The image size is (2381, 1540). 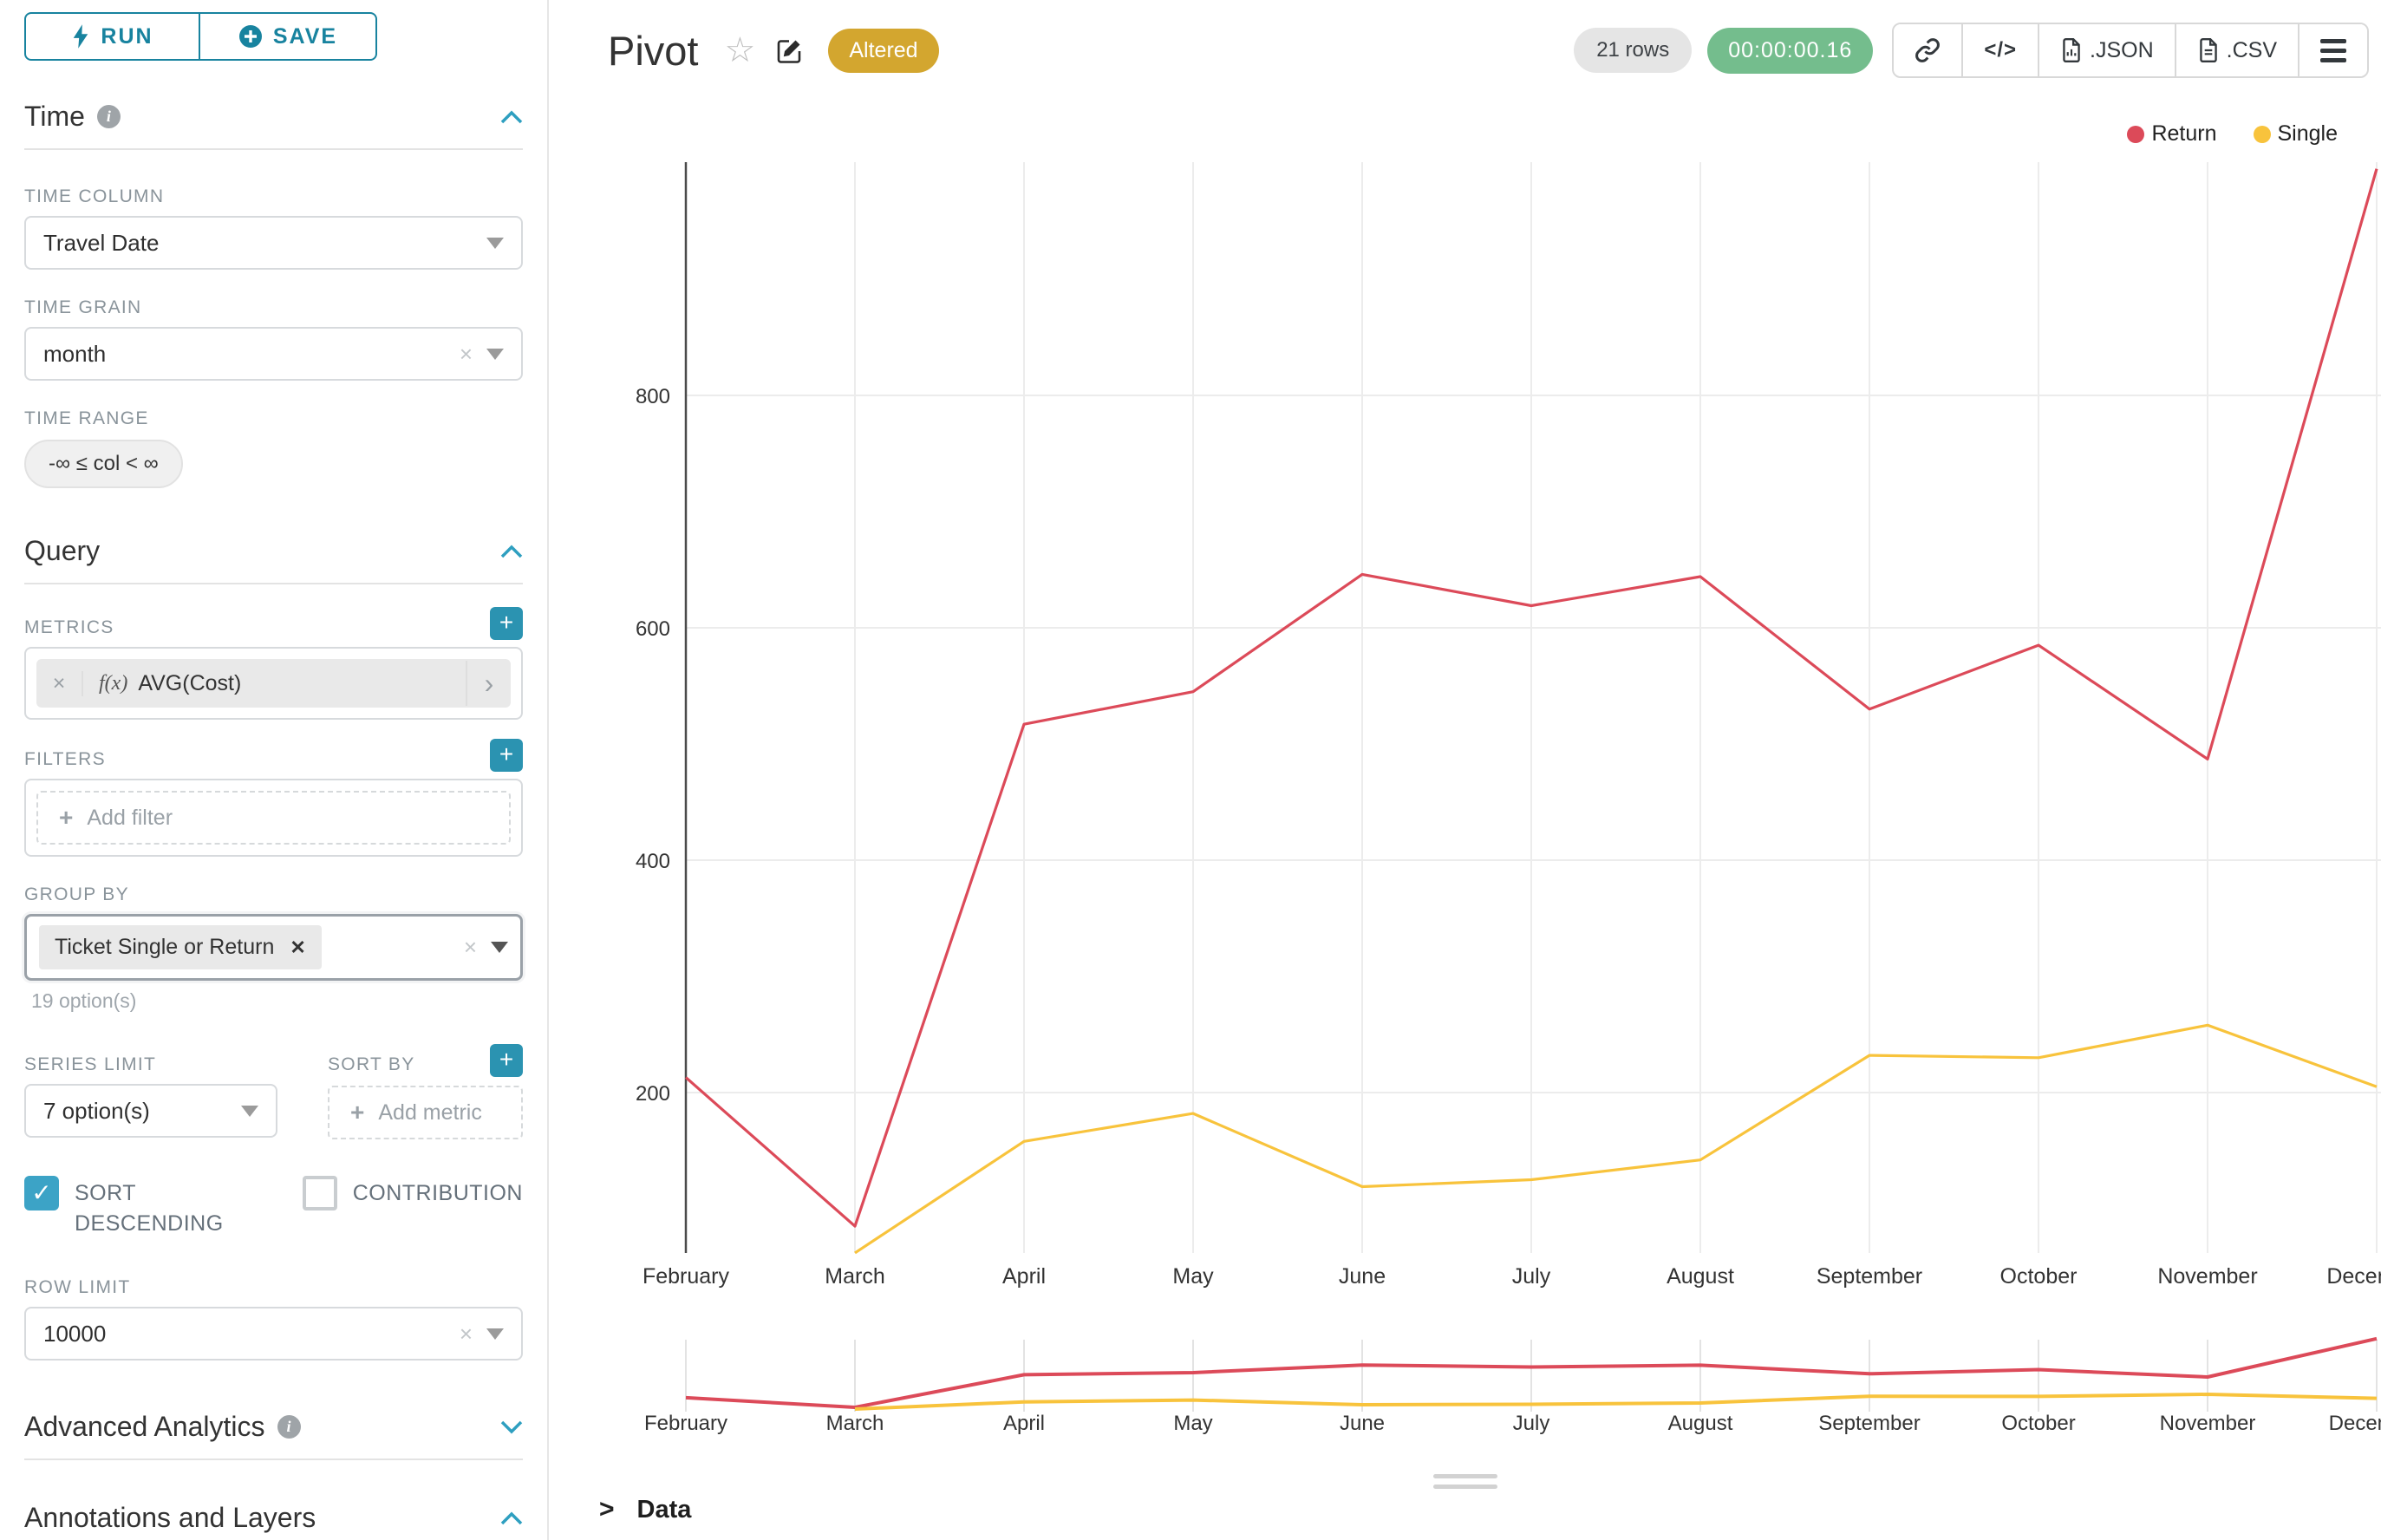 What do you see at coordinates (135, 1207) in the screenshot?
I see `sort-descending-checkbox: ✓ SORT DESCENDING` at bounding box center [135, 1207].